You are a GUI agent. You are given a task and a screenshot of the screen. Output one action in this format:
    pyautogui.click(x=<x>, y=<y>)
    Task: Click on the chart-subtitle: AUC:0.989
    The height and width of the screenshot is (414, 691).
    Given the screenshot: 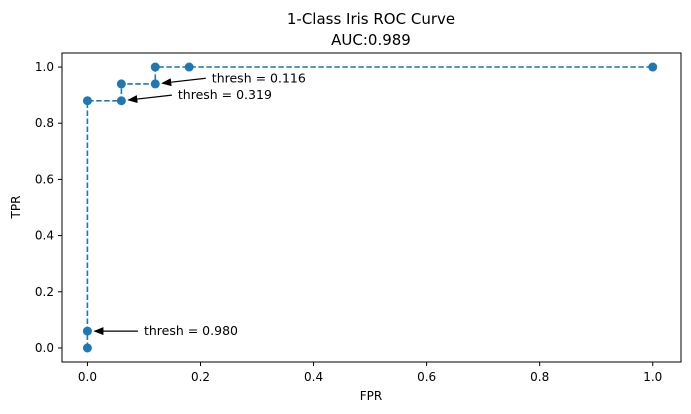 What is the action you would take?
    pyautogui.click(x=371, y=40)
    